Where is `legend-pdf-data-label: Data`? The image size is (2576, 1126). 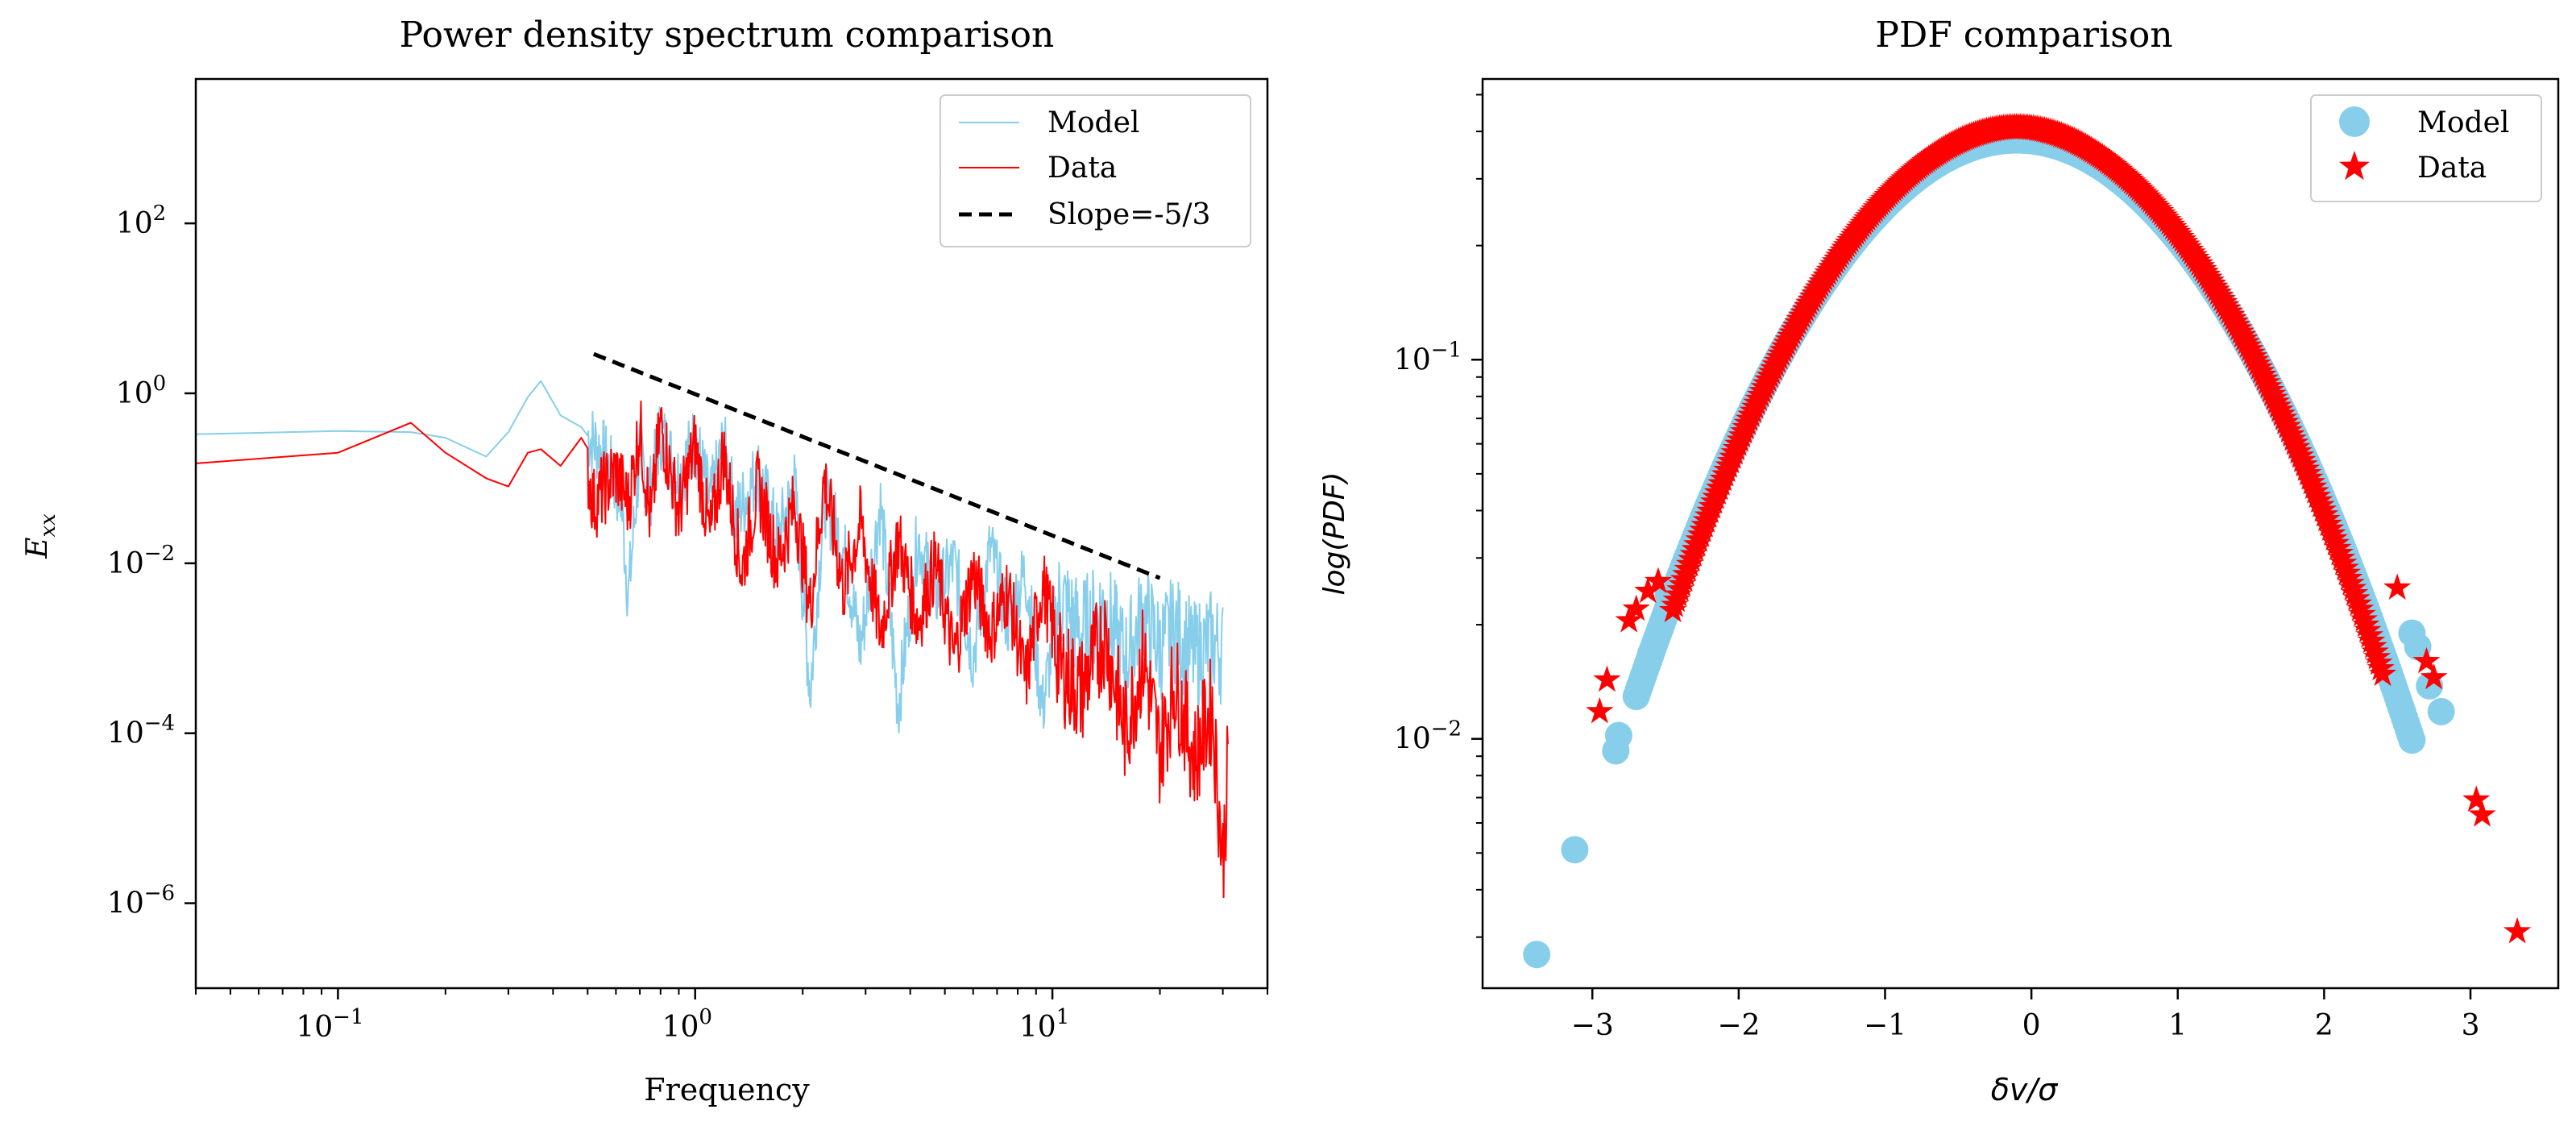
legend-pdf-data-label: Data is located at coordinates (2452, 168).